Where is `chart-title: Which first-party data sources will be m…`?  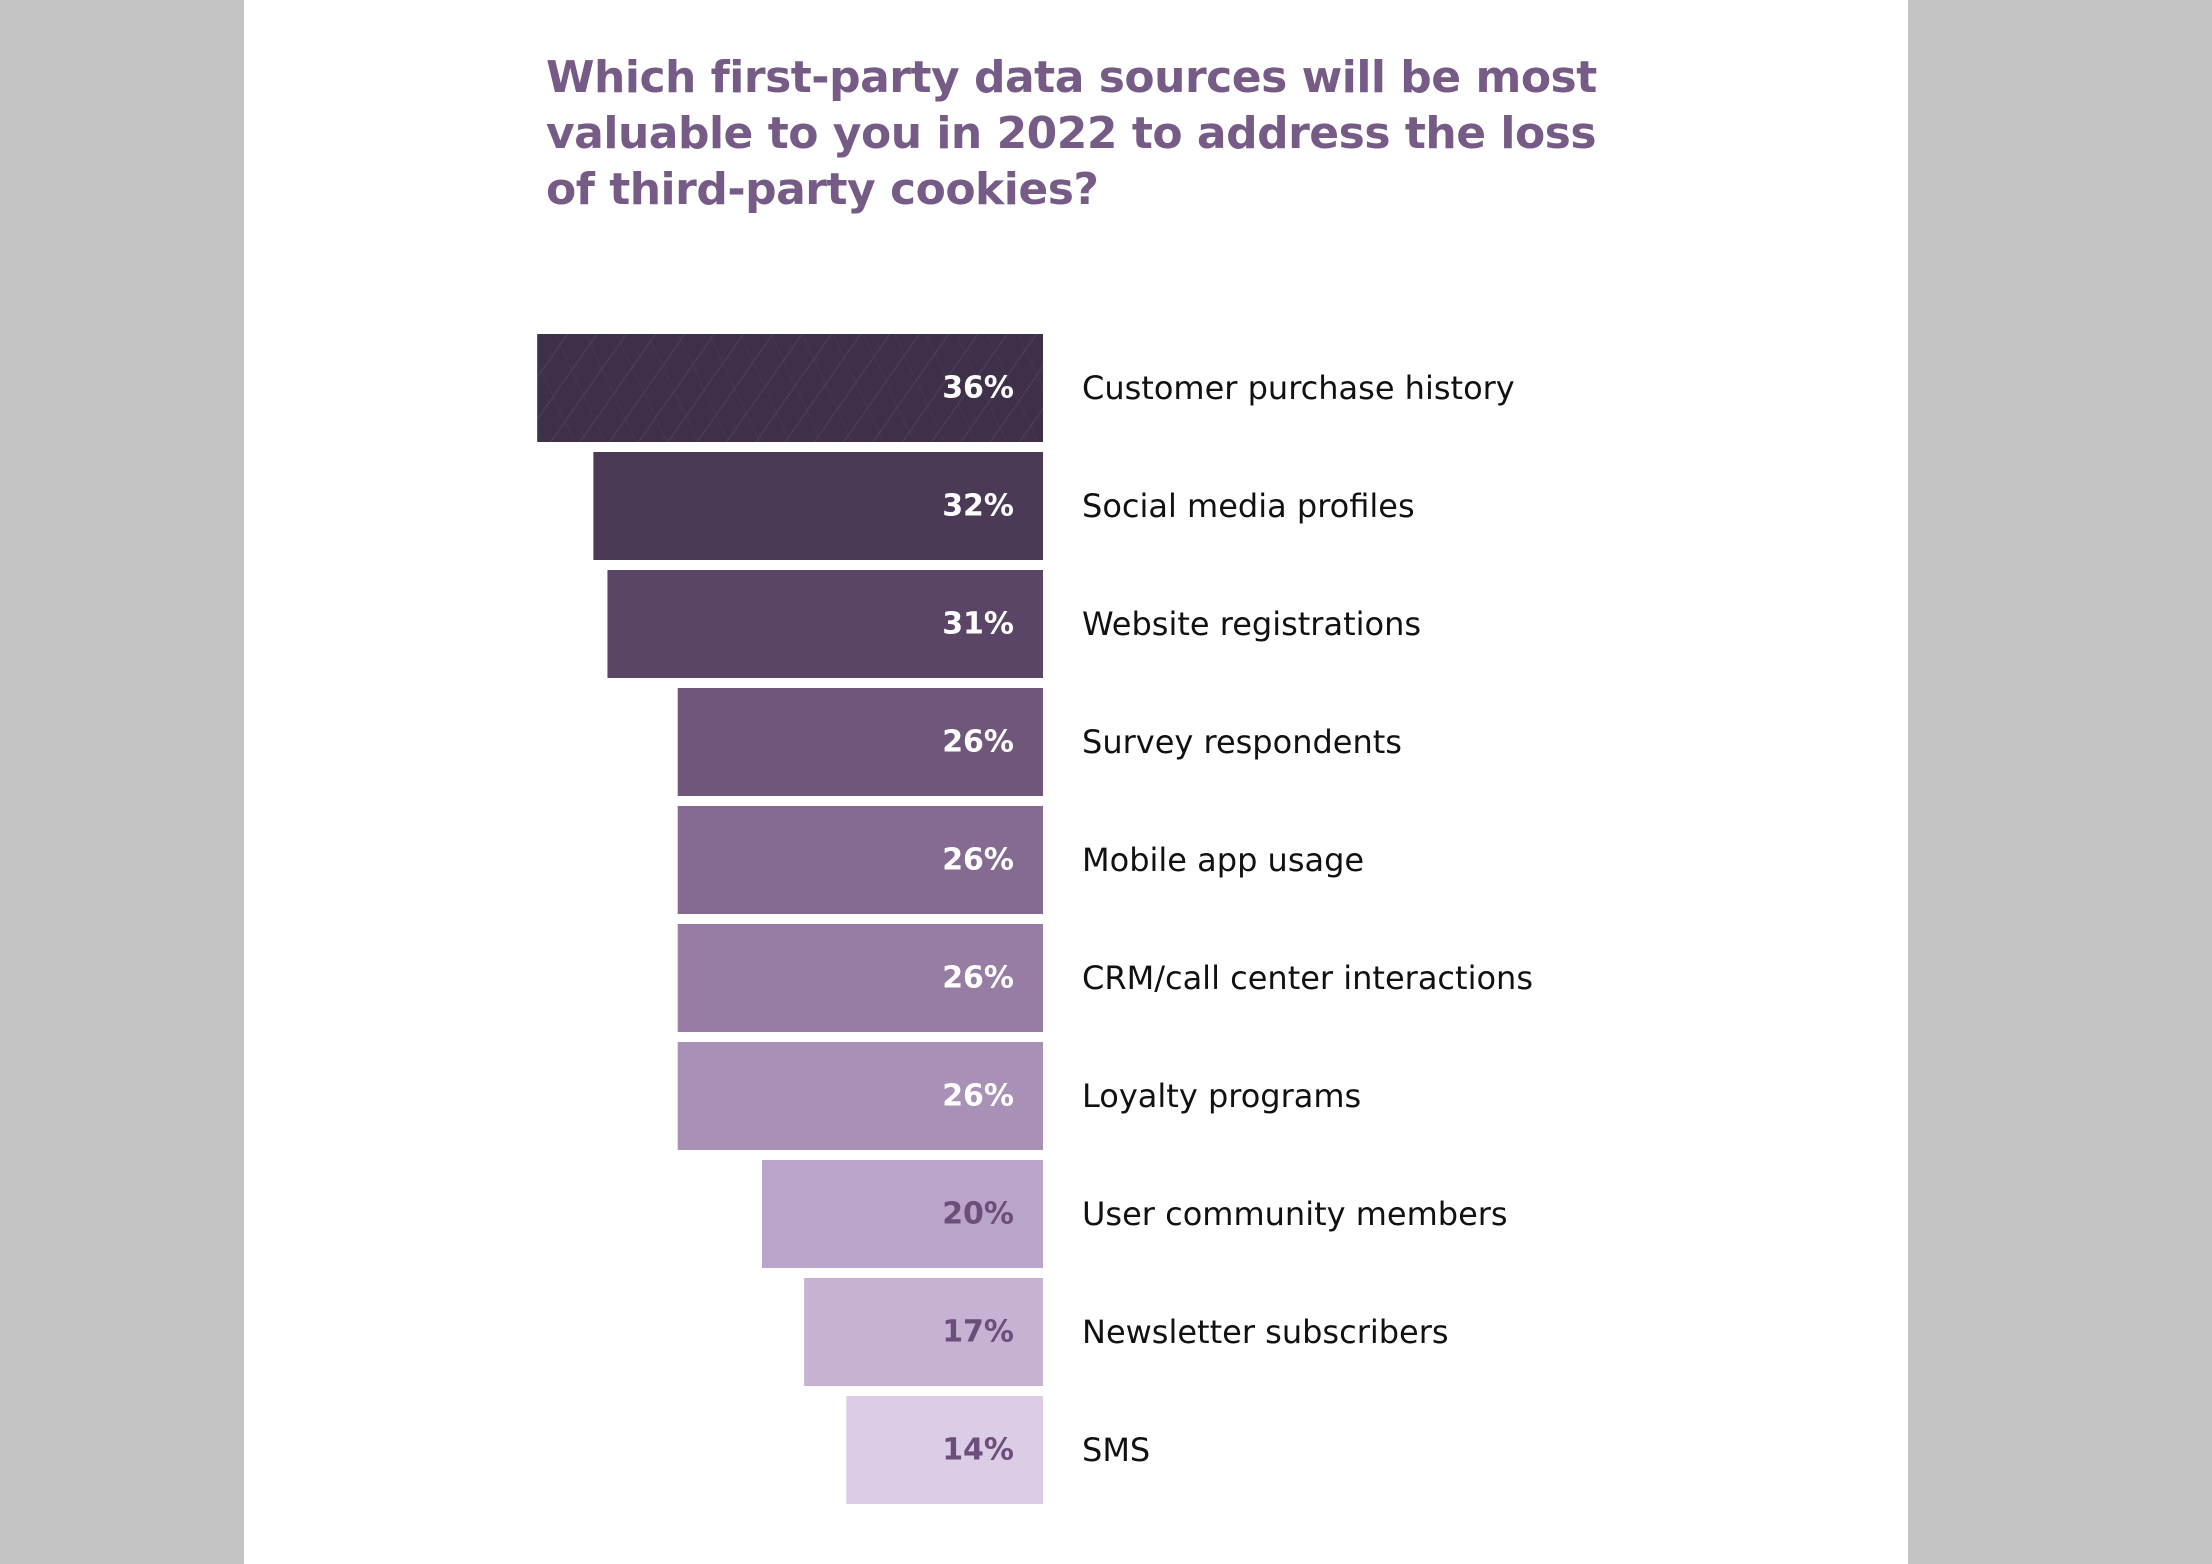 chart-title: Which first-party data sources will be m… is located at coordinates (1071, 133).